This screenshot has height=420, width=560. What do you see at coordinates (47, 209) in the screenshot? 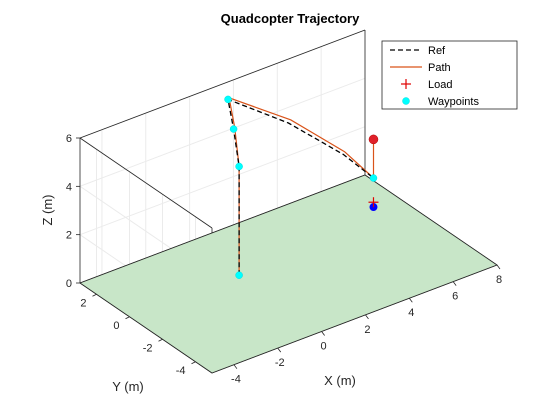
I see `z-axis-label: Z (m)` at bounding box center [47, 209].